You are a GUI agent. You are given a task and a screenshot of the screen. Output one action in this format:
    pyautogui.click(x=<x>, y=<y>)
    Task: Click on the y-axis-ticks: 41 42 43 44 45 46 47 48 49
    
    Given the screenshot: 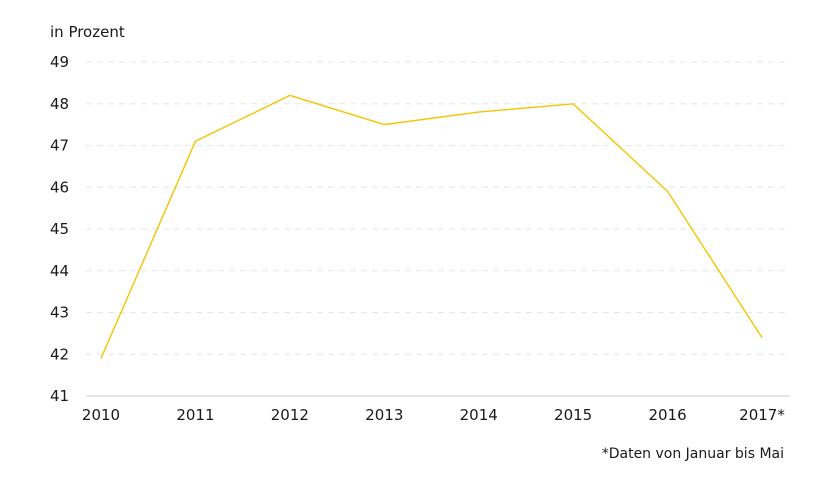 What is the action you would take?
    pyautogui.click(x=59, y=229)
    